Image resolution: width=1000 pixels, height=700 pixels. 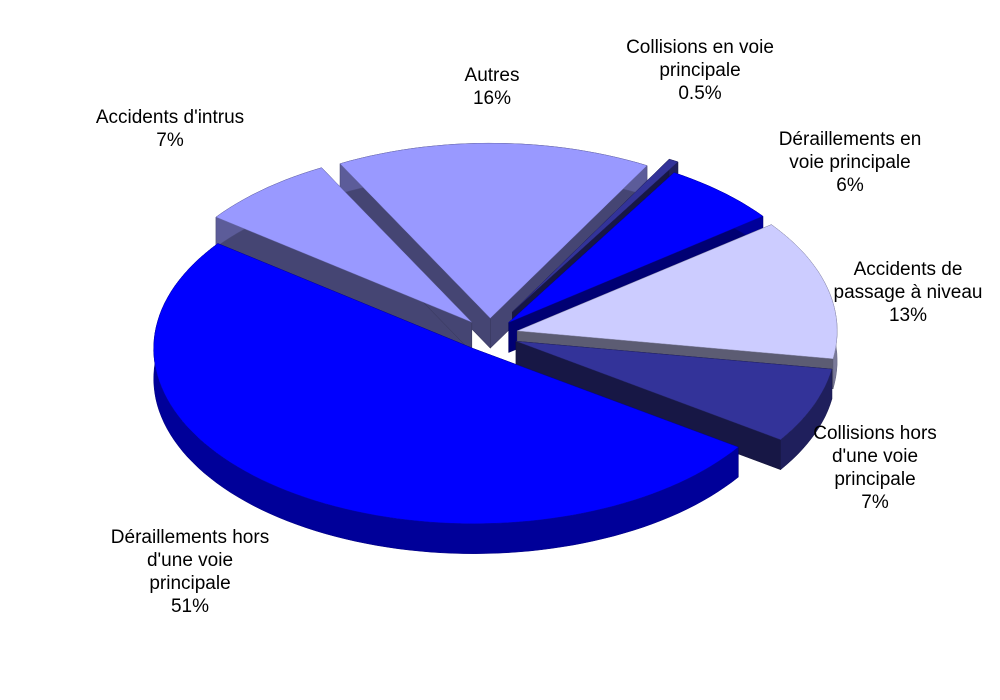 I want to click on category-label: Accidents de passage à niveau, so click(x=908, y=281).